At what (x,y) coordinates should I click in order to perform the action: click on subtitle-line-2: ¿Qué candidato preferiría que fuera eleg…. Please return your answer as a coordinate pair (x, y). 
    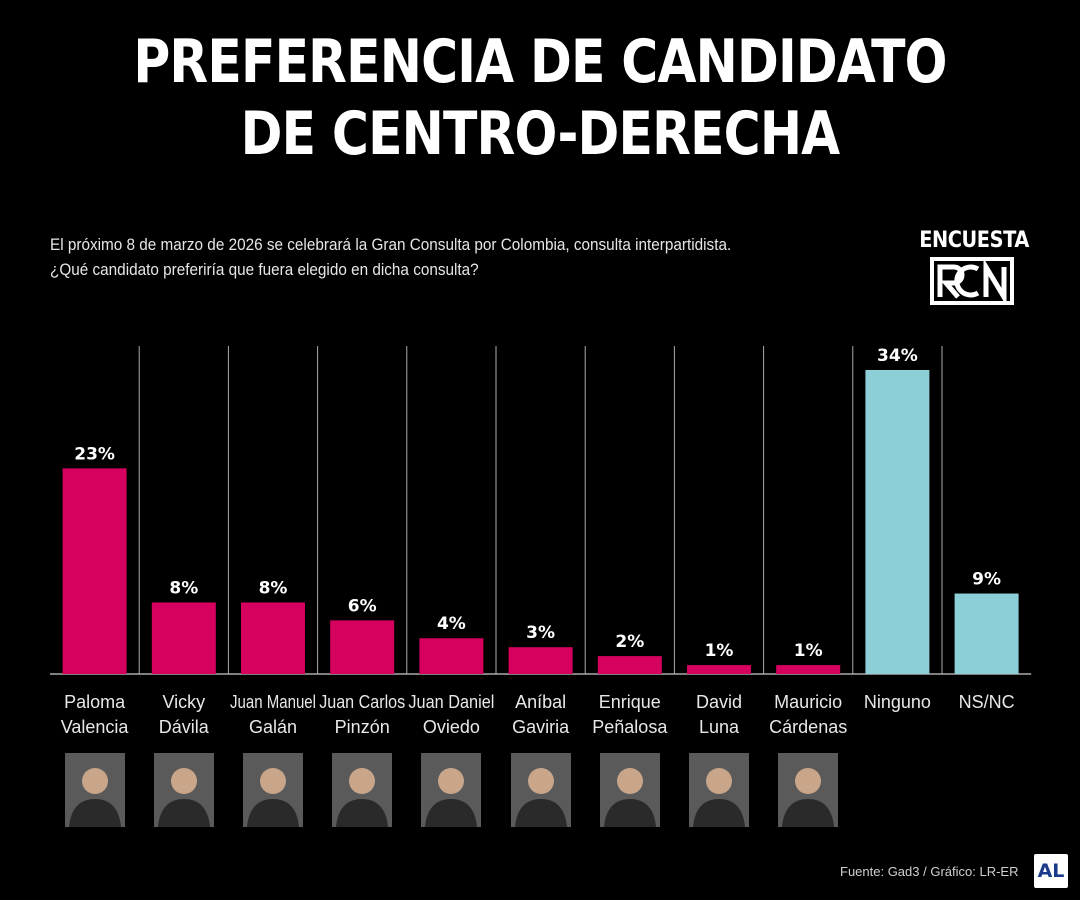
    Looking at the image, I should click on (264, 269).